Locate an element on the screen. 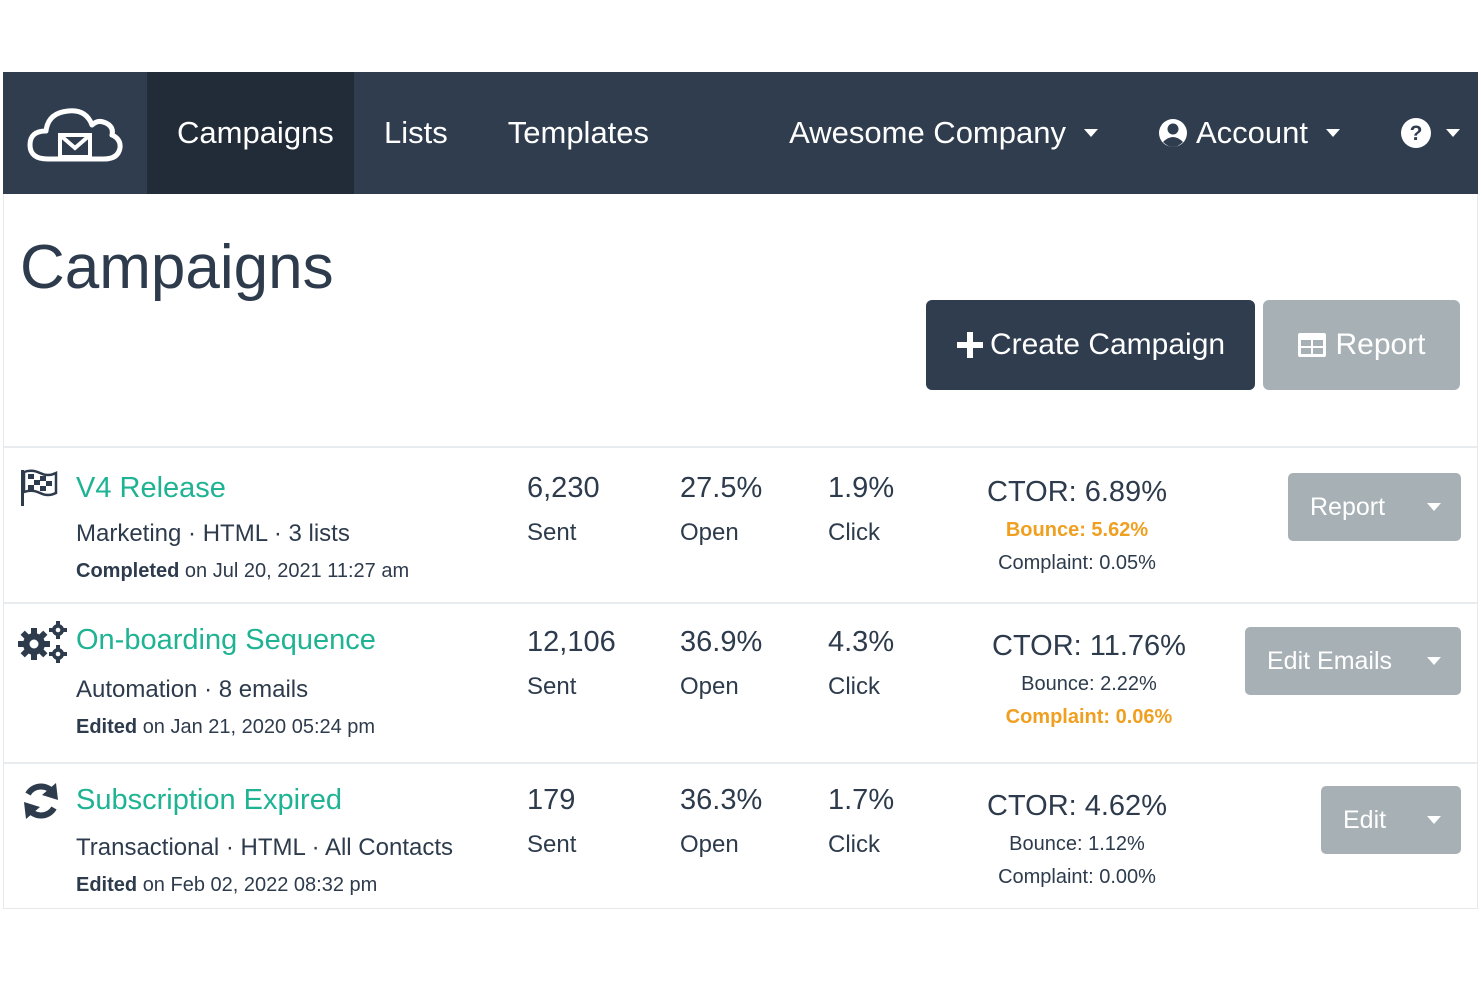 The image size is (1480, 987). nav-templates-label: Templates is located at coordinates (578, 132).